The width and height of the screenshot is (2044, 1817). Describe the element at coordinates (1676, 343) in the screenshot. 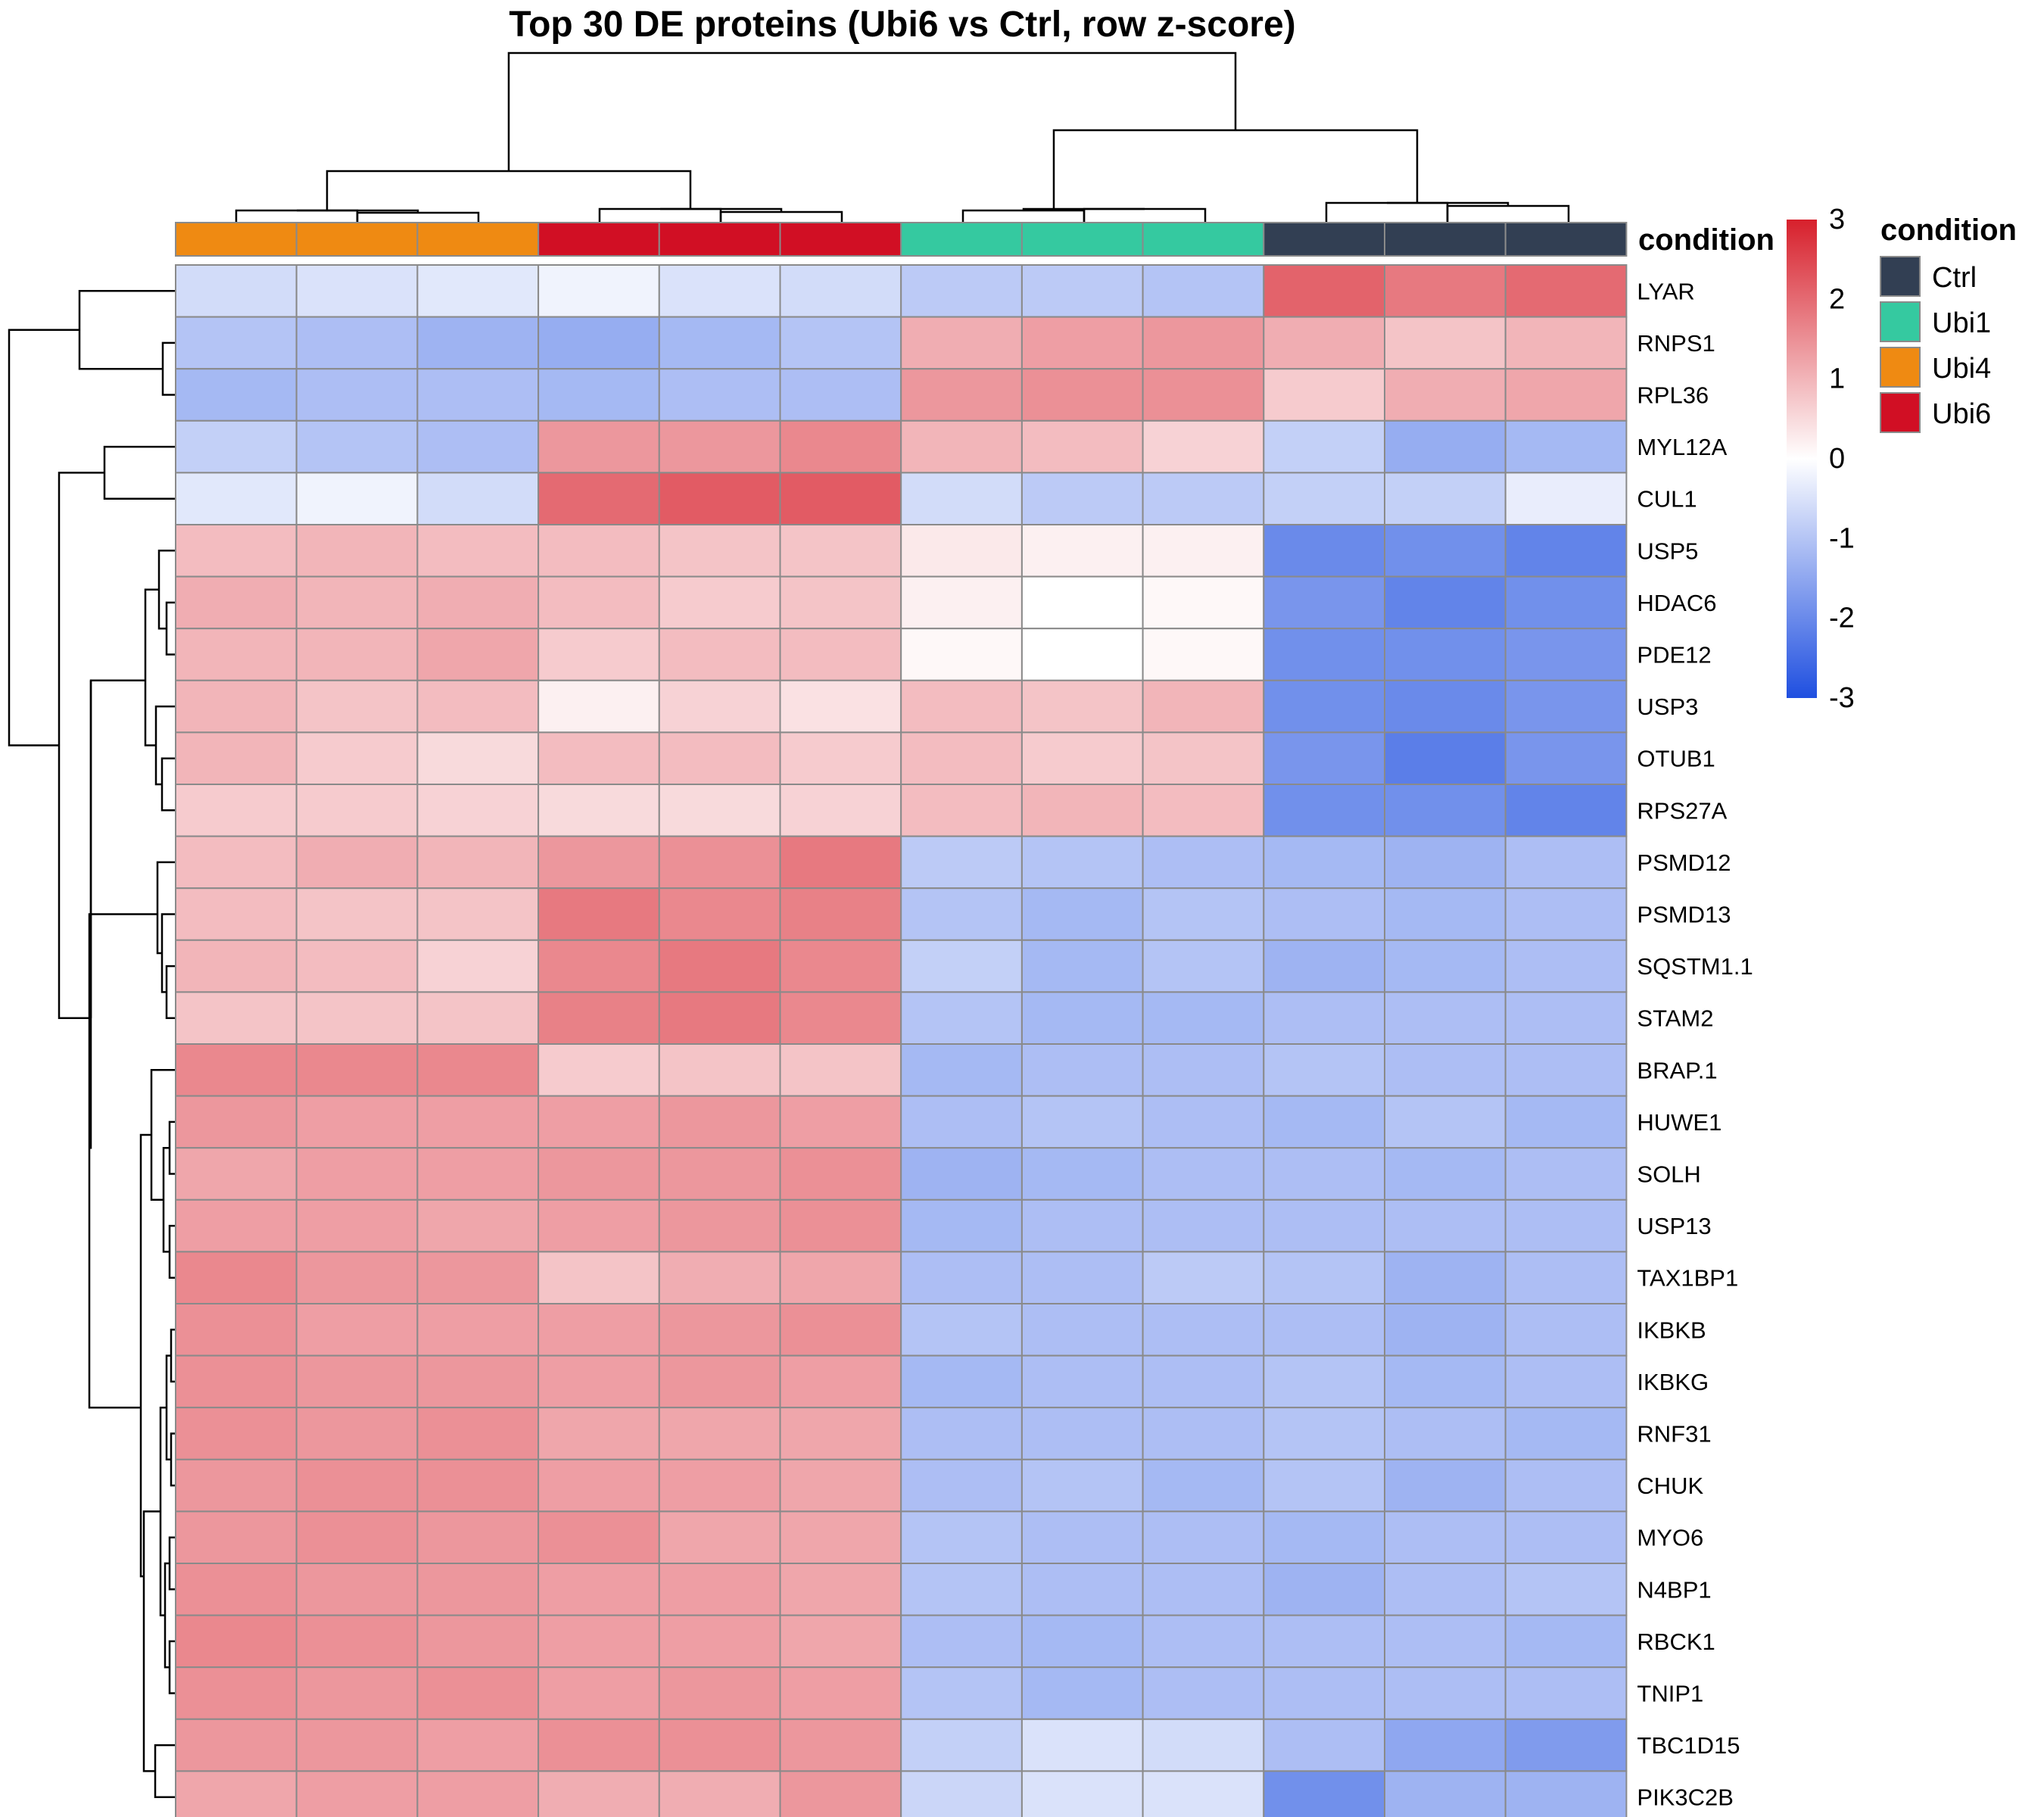

I see `row-label: RNPS1` at that location.